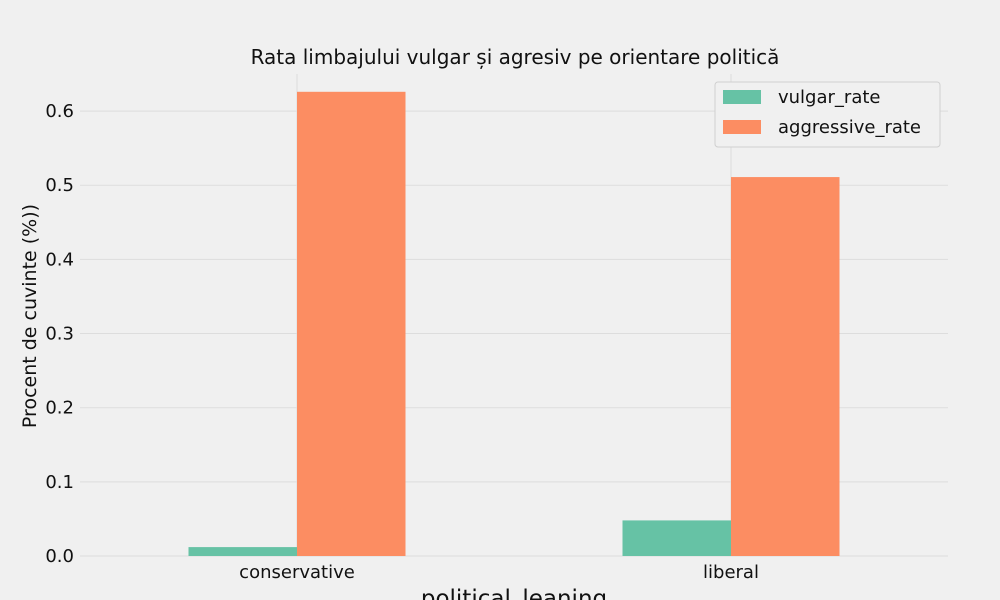 The height and width of the screenshot is (600, 1000). I want to click on legend-label-vulgar_rate: vulgar_rate, so click(829, 97).